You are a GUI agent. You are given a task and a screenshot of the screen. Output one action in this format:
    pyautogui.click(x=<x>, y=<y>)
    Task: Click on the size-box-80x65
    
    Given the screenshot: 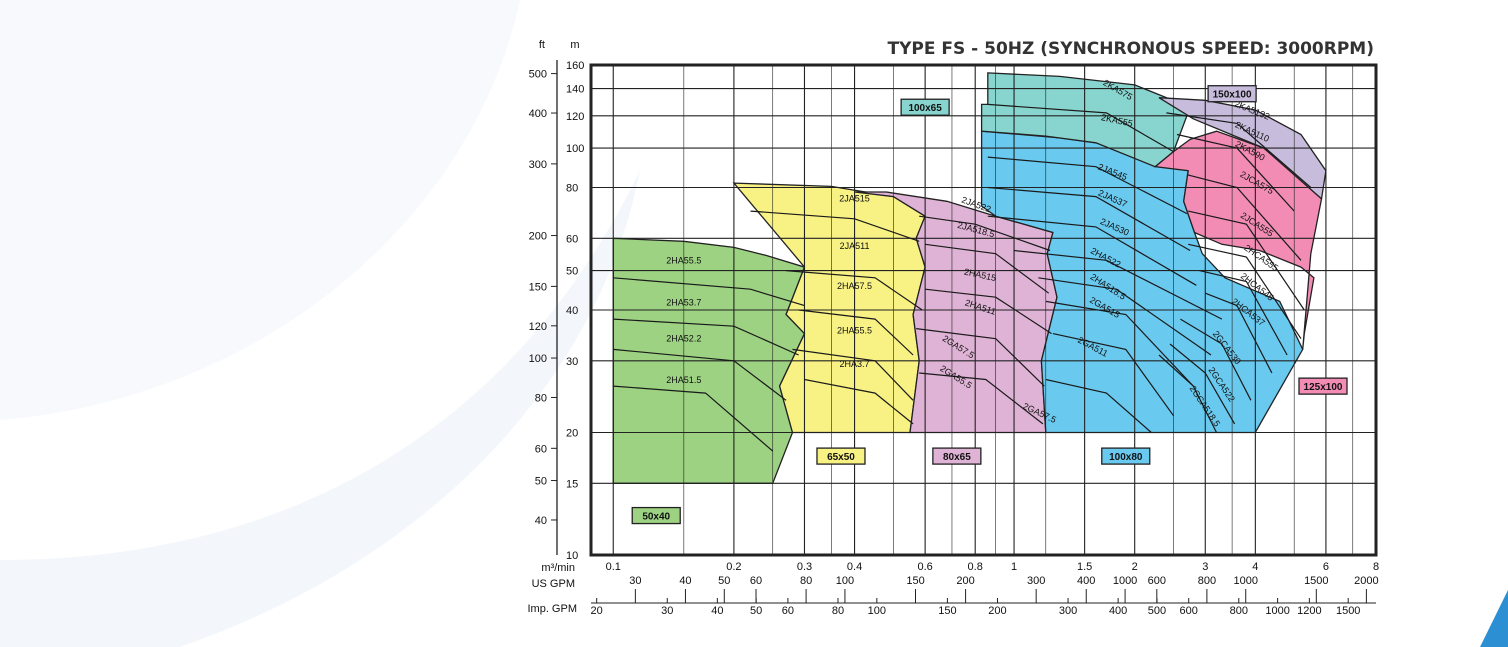 What is the action you would take?
    pyautogui.click(x=957, y=456)
    